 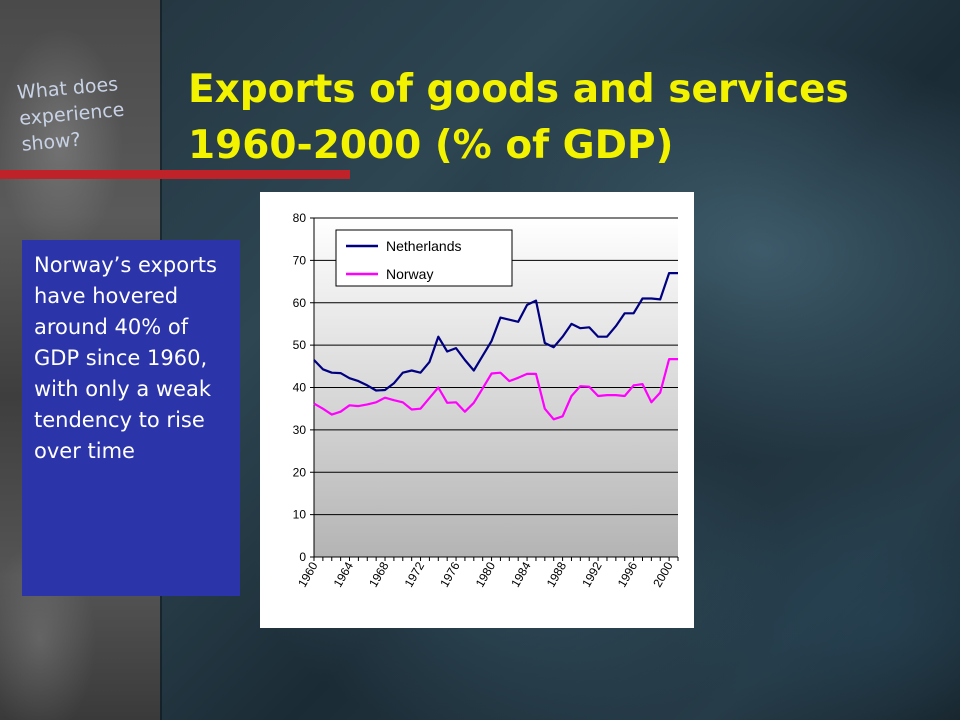 I want to click on x-tick-label-2000: 2000, so click(x=663, y=574).